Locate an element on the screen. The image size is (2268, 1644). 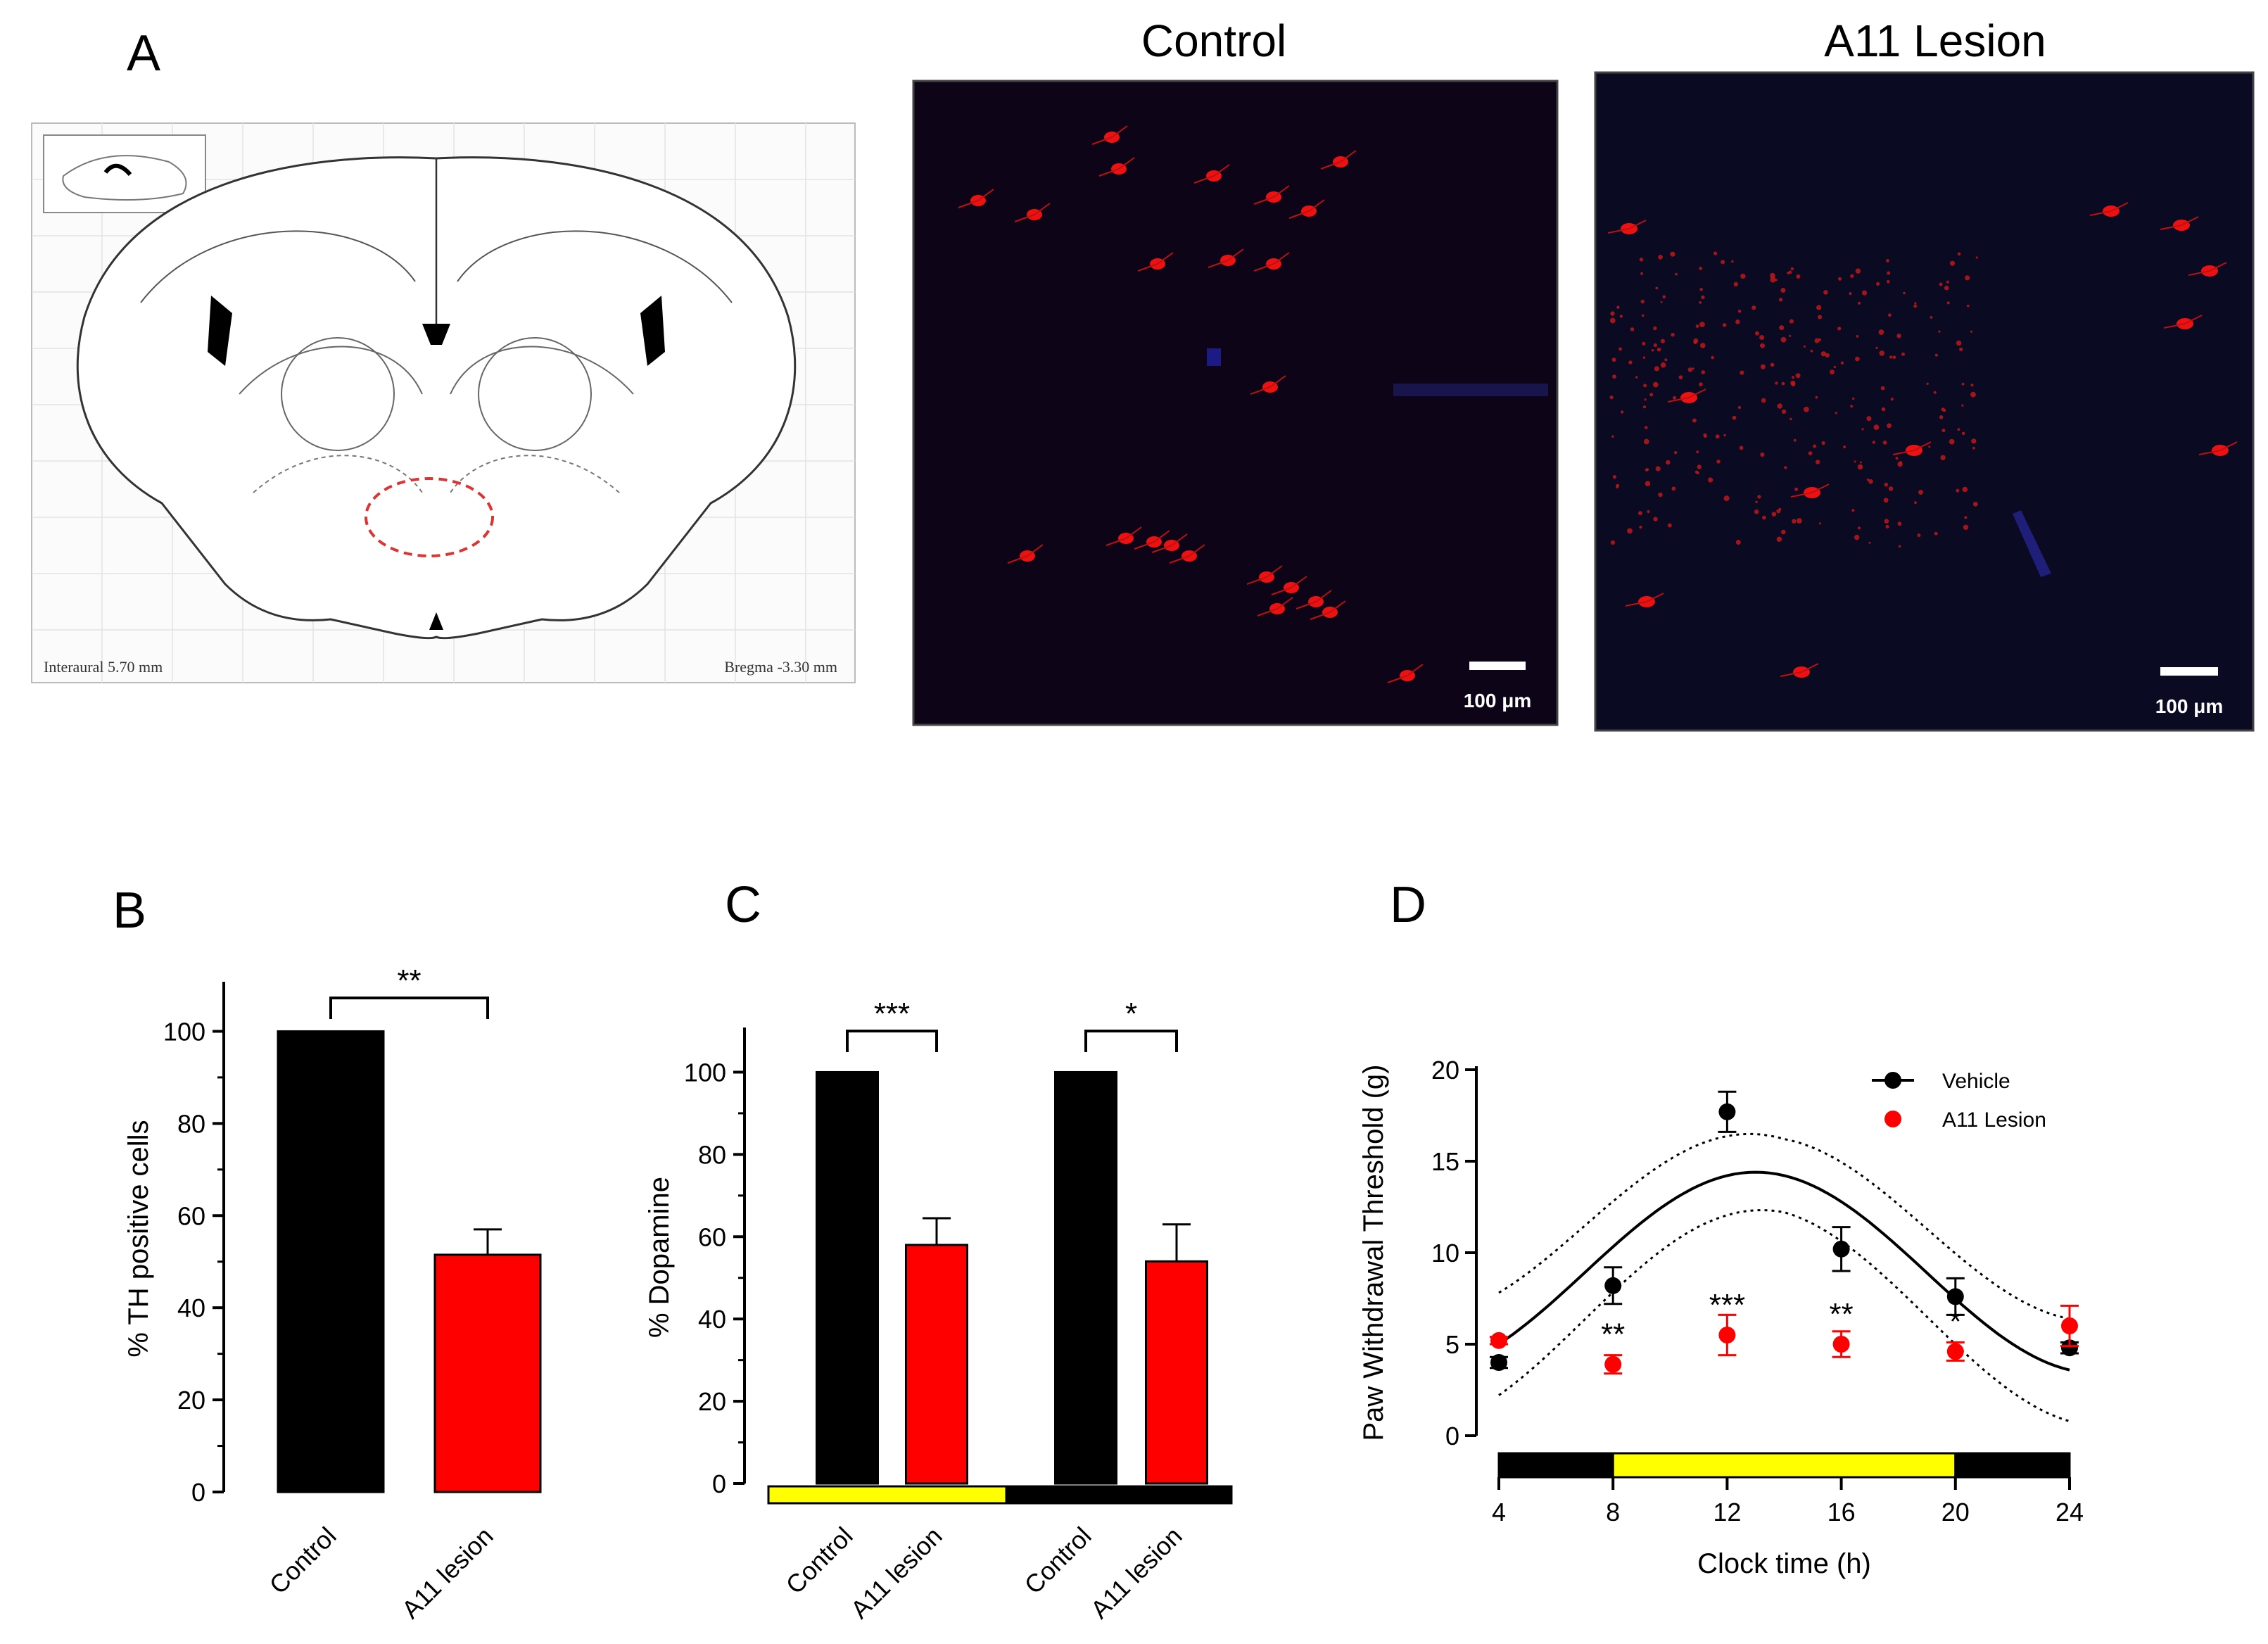
panel-a-letter: A is located at coordinates (143, 53).